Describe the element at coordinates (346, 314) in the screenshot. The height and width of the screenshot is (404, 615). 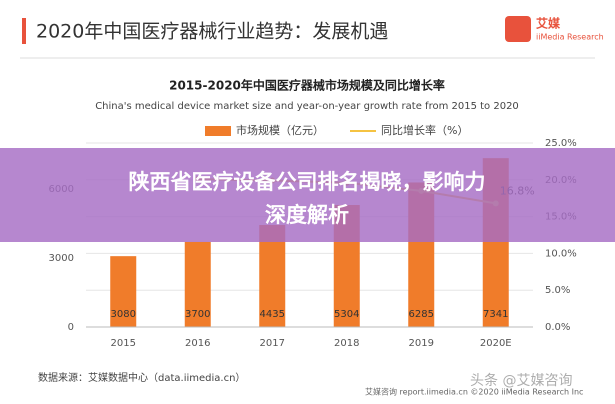
I see `data-label: 5304` at that location.